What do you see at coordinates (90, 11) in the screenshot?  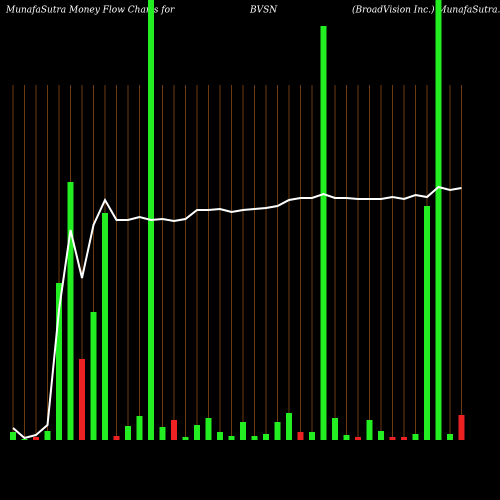 I see `chart-title: MunafaSutra Money Flow Charts for` at bounding box center [90, 11].